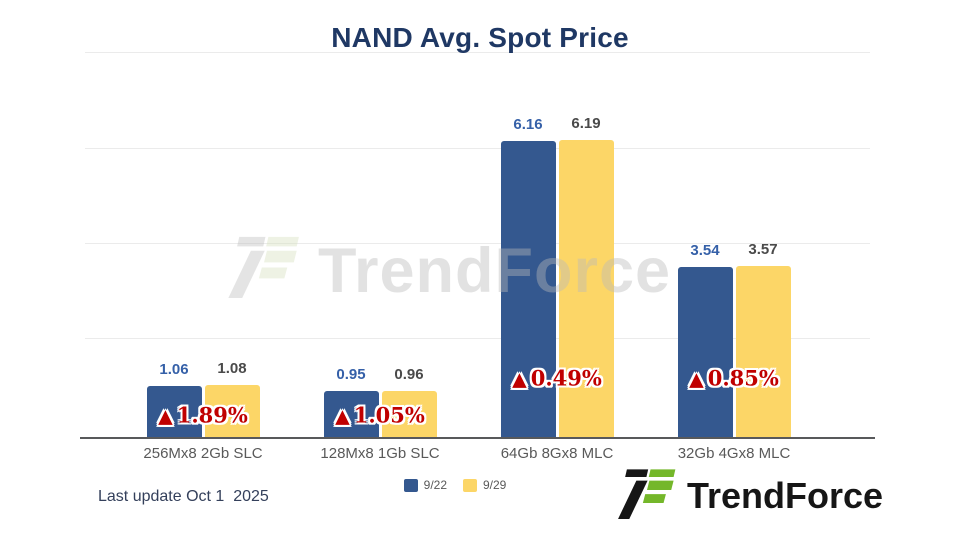  I want to click on value-label: 0.96, so click(409, 374).